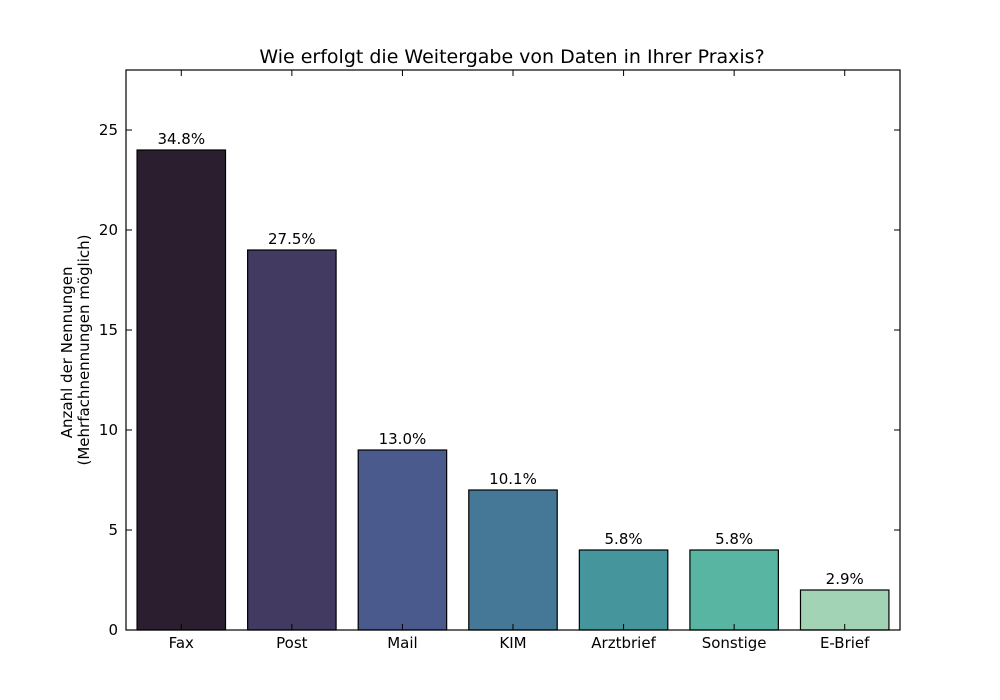 This screenshot has height=700, width=1000. Describe the element at coordinates (108, 330) in the screenshot. I see `y-tick-label: 15` at that location.